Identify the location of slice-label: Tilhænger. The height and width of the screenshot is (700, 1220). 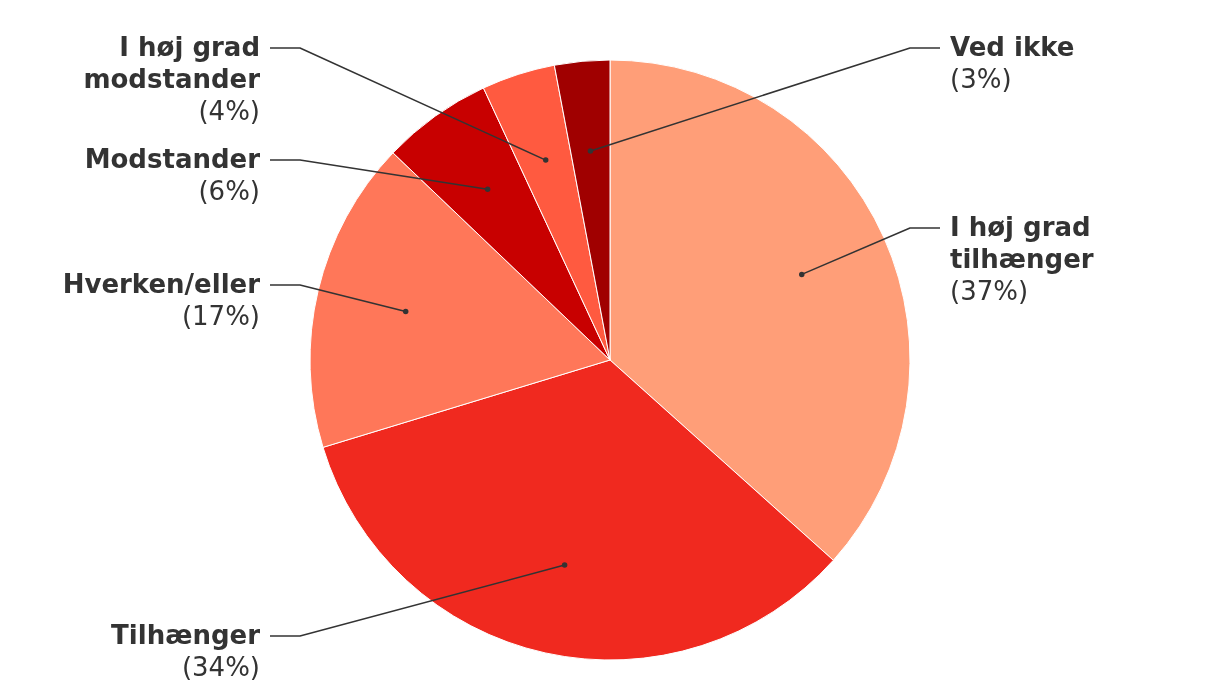
(186, 635).